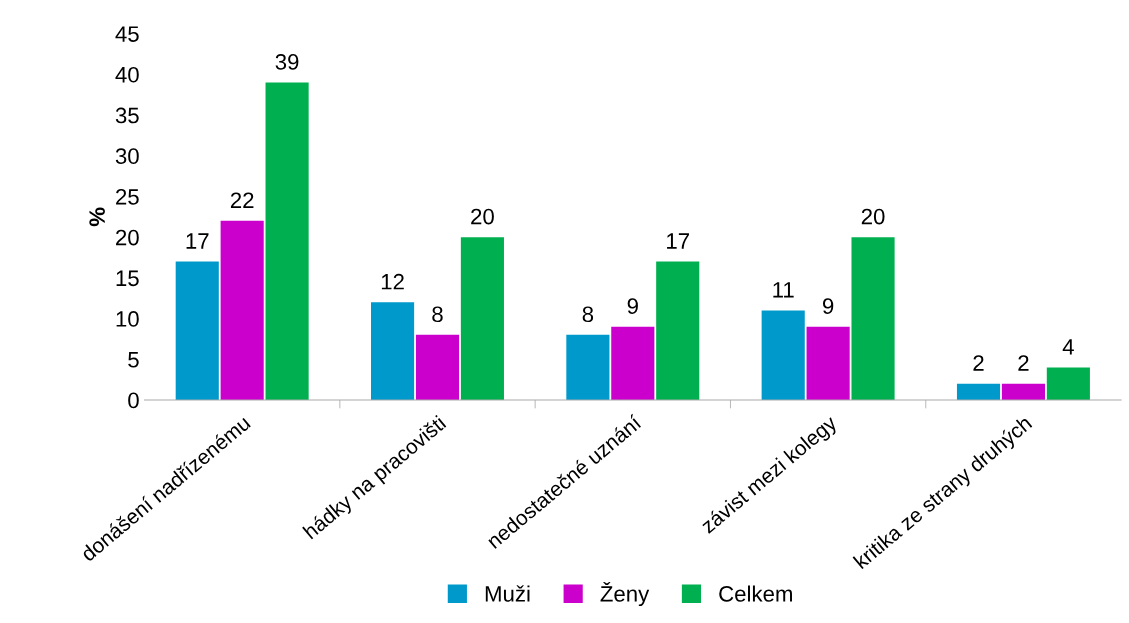  Describe the element at coordinates (127, 115) in the screenshot. I see `y-tick-label: 35` at that location.